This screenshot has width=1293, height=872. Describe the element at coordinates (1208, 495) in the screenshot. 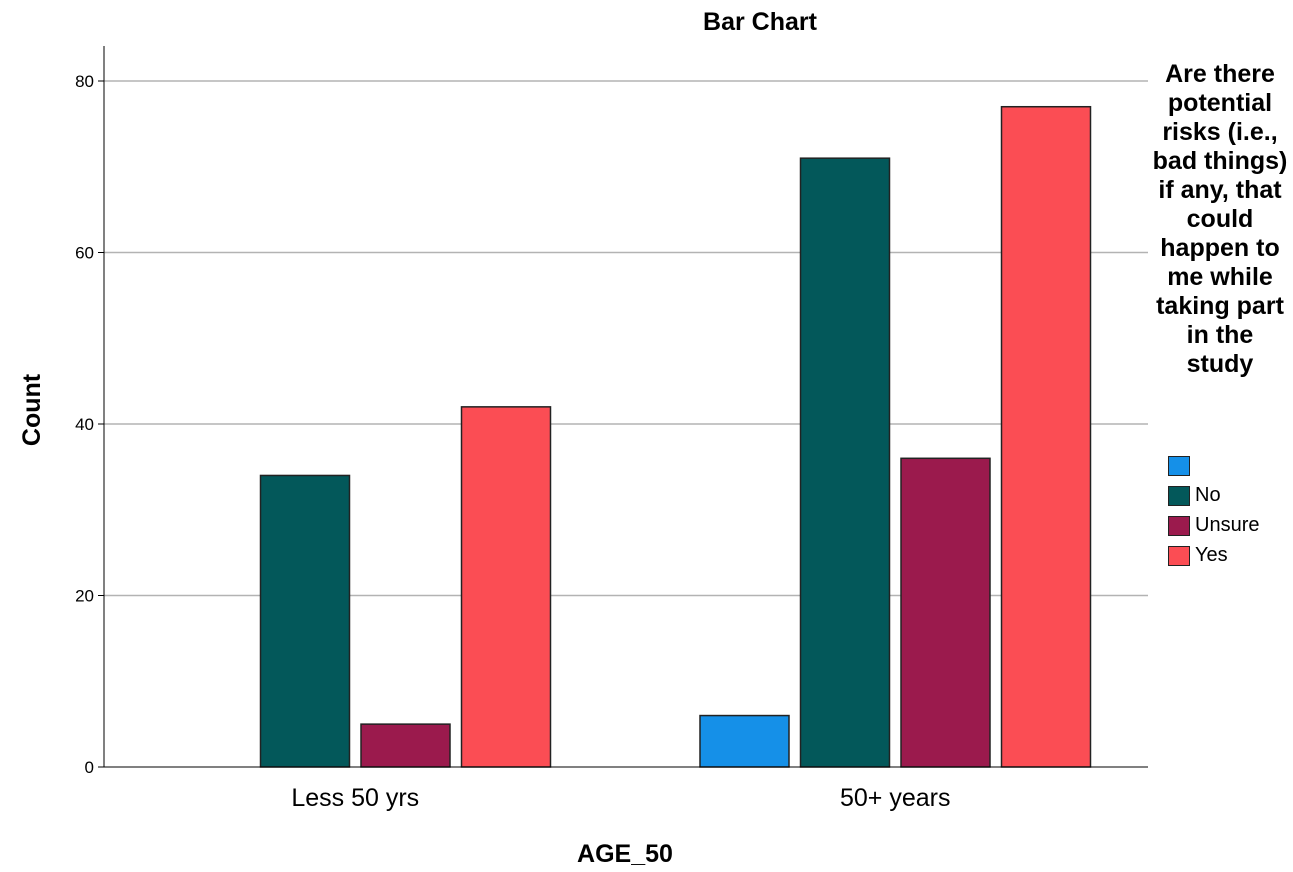

I see `legend-label: No` at that location.